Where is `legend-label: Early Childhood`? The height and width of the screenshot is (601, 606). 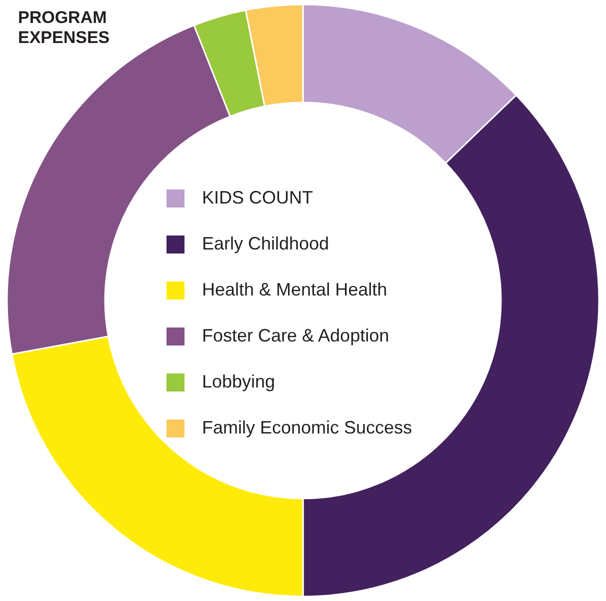
legend-label: Early Childhood is located at coordinates (266, 244).